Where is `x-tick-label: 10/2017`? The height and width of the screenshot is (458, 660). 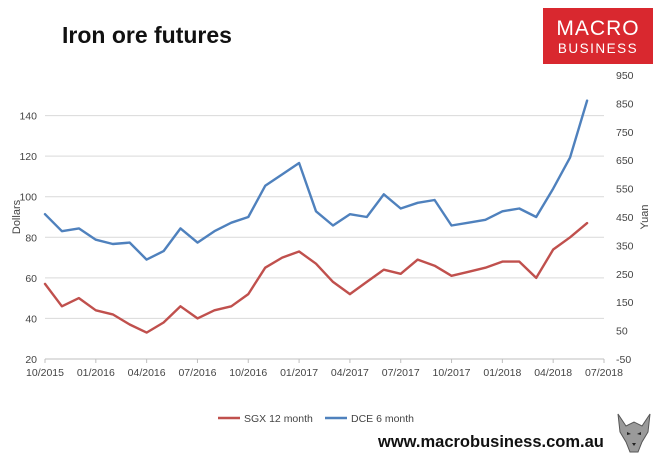 x-tick-label: 10/2017 is located at coordinates (452, 373).